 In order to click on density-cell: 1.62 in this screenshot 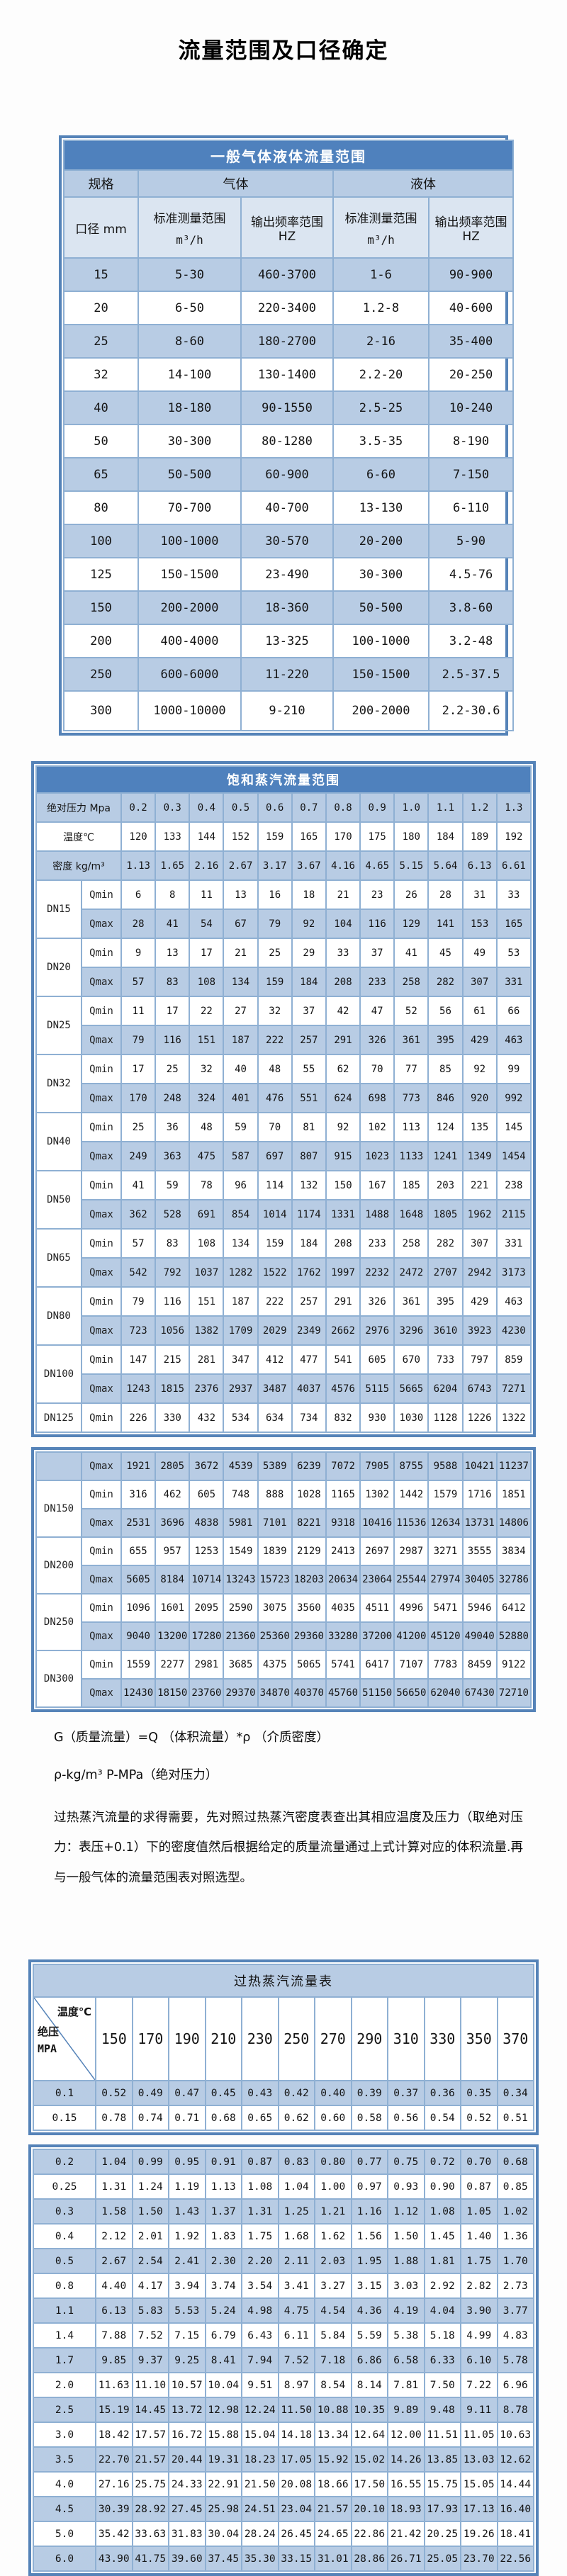, I will do `click(333, 2236)`.